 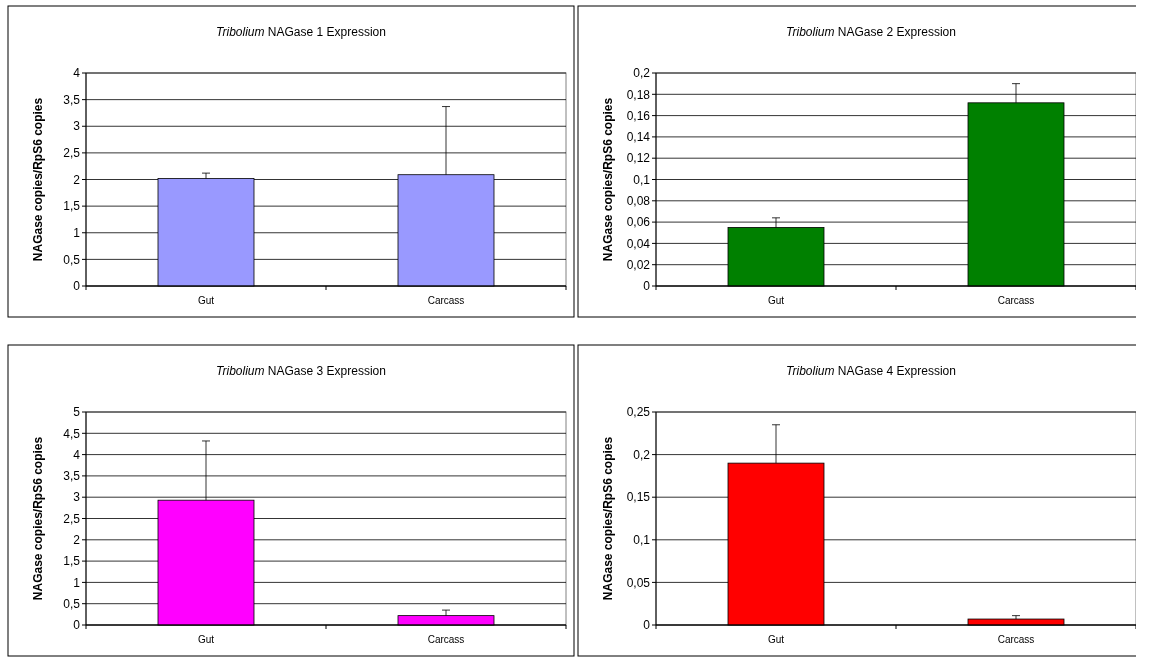 What do you see at coordinates (301, 371) in the screenshot?
I see `chart-title: Tribolium NAGase 3 Expression` at bounding box center [301, 371].